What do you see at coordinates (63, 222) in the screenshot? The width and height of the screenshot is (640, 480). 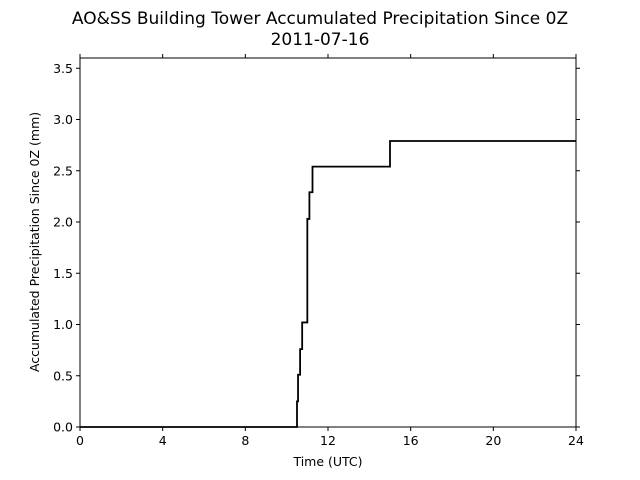 I see `y-tick-label: 2.0` at bounding box center [63, 222].